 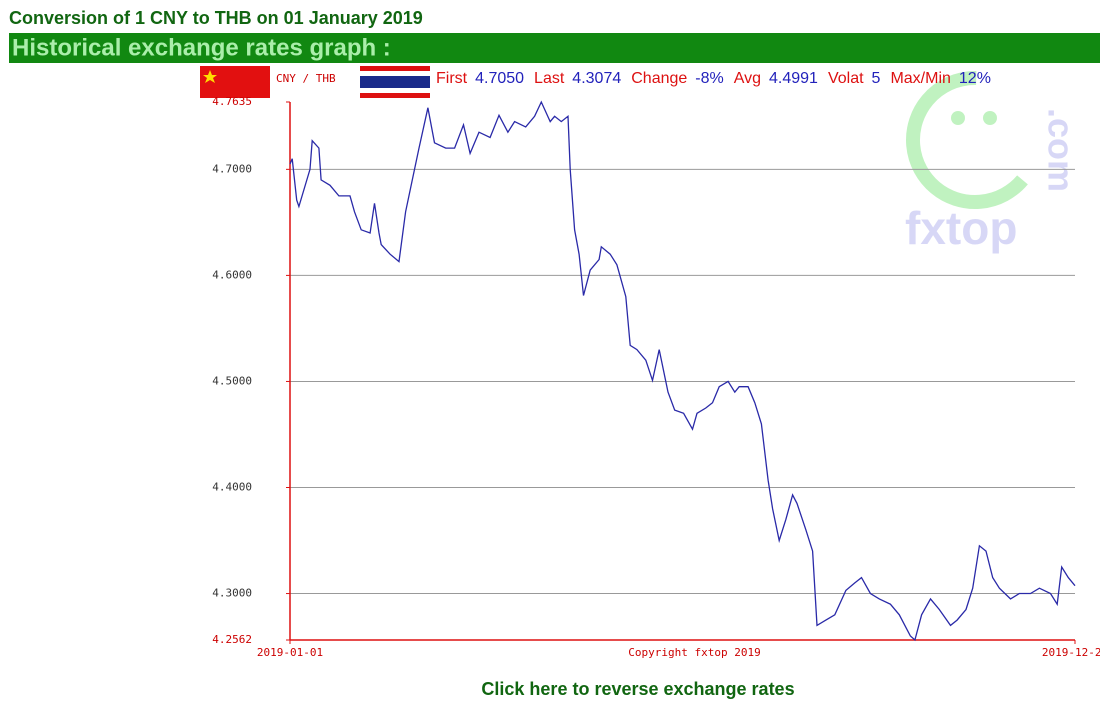 What do you see at coordinates (232, 639) in the screenshot?
I see `y-tick-label: 4.2562` at bounding box center [232, 639].